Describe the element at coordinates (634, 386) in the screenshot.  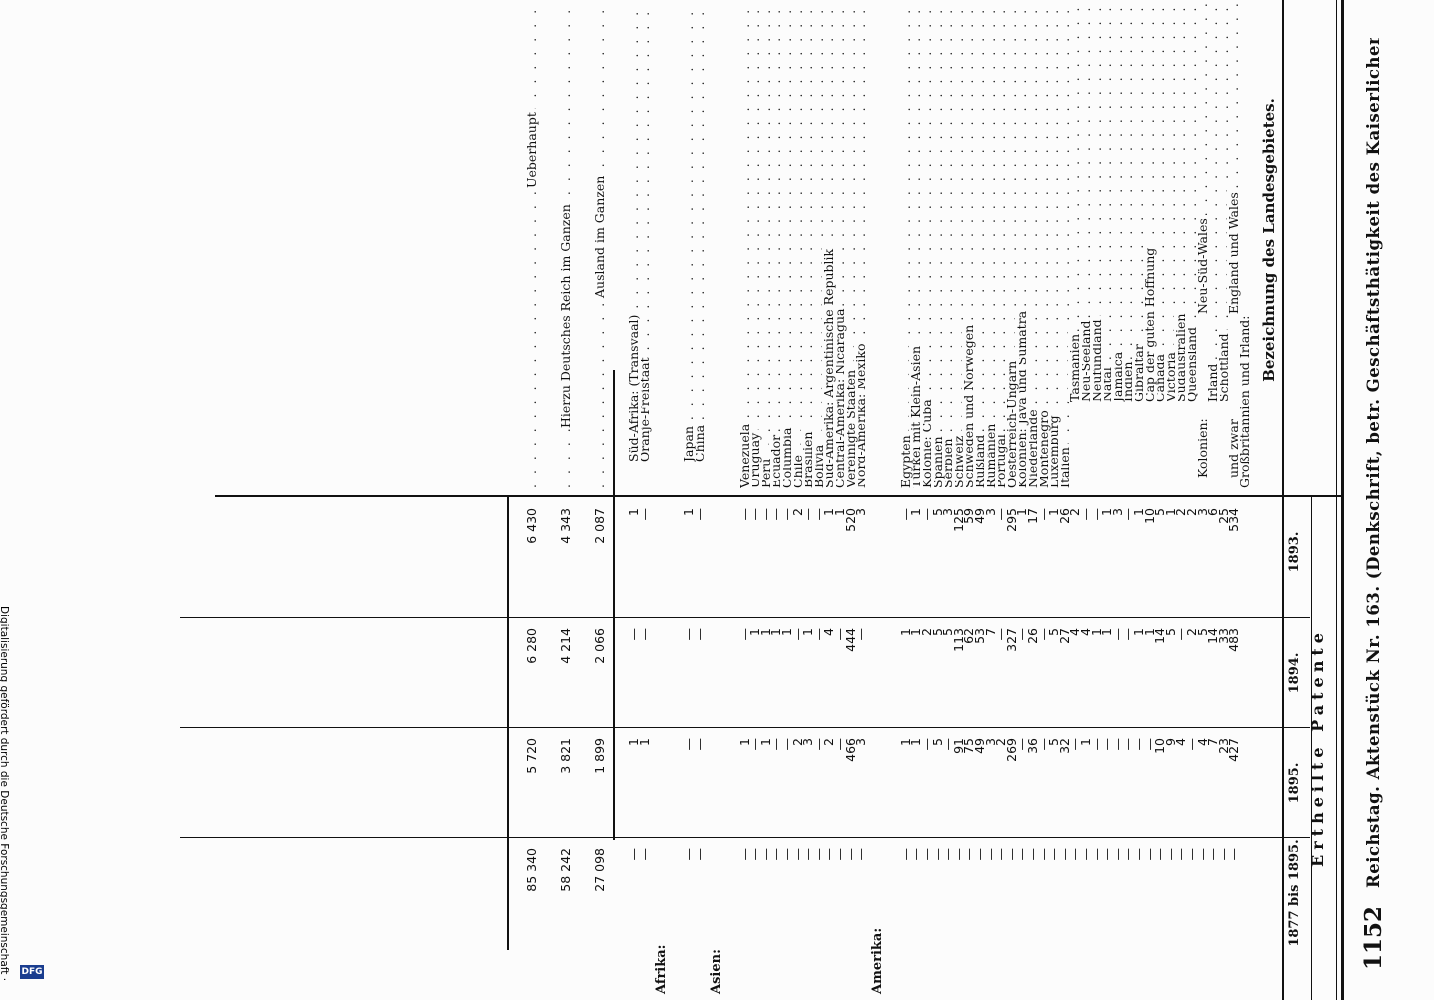
I see `row-label-text: Süd-Afrika: (Transvaal)` at that location.